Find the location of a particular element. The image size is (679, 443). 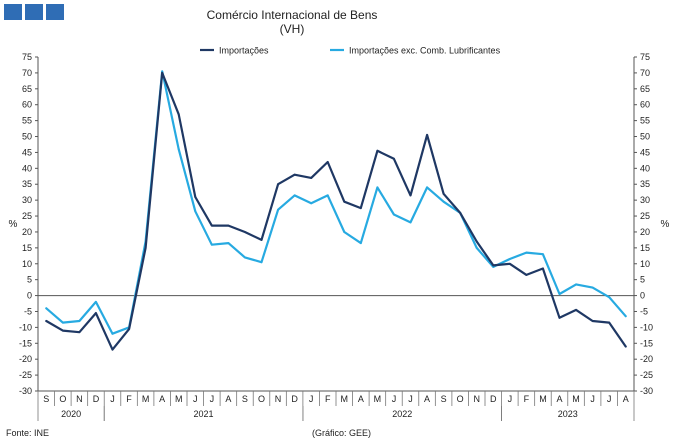

y-tick-label-left: 70 is located at coordinates (27, 73).